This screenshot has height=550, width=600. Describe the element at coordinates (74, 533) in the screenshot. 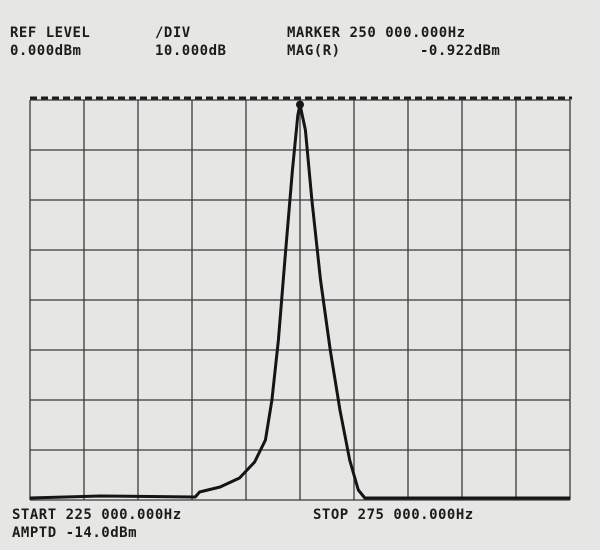

I see `amptd-readout: AMPTD -14.0dBm` at that location.